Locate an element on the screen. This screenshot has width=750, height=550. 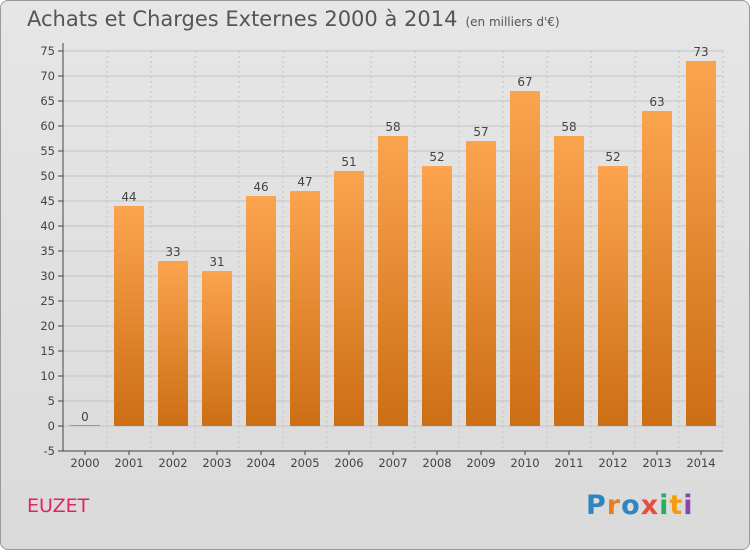
y-tick-label: 10 is located at coordinates (47, 376).